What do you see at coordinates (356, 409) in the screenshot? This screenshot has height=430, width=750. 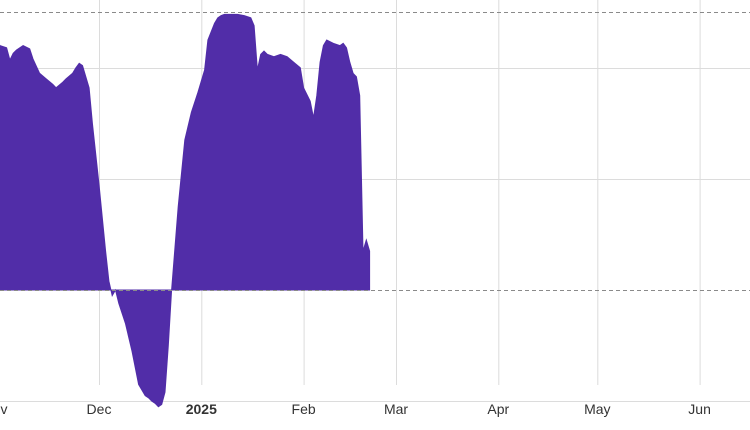 I see `x-tick-labels: v Dec 2025 Feb Mar Apr May Jun` at bounding box center [356, 409].